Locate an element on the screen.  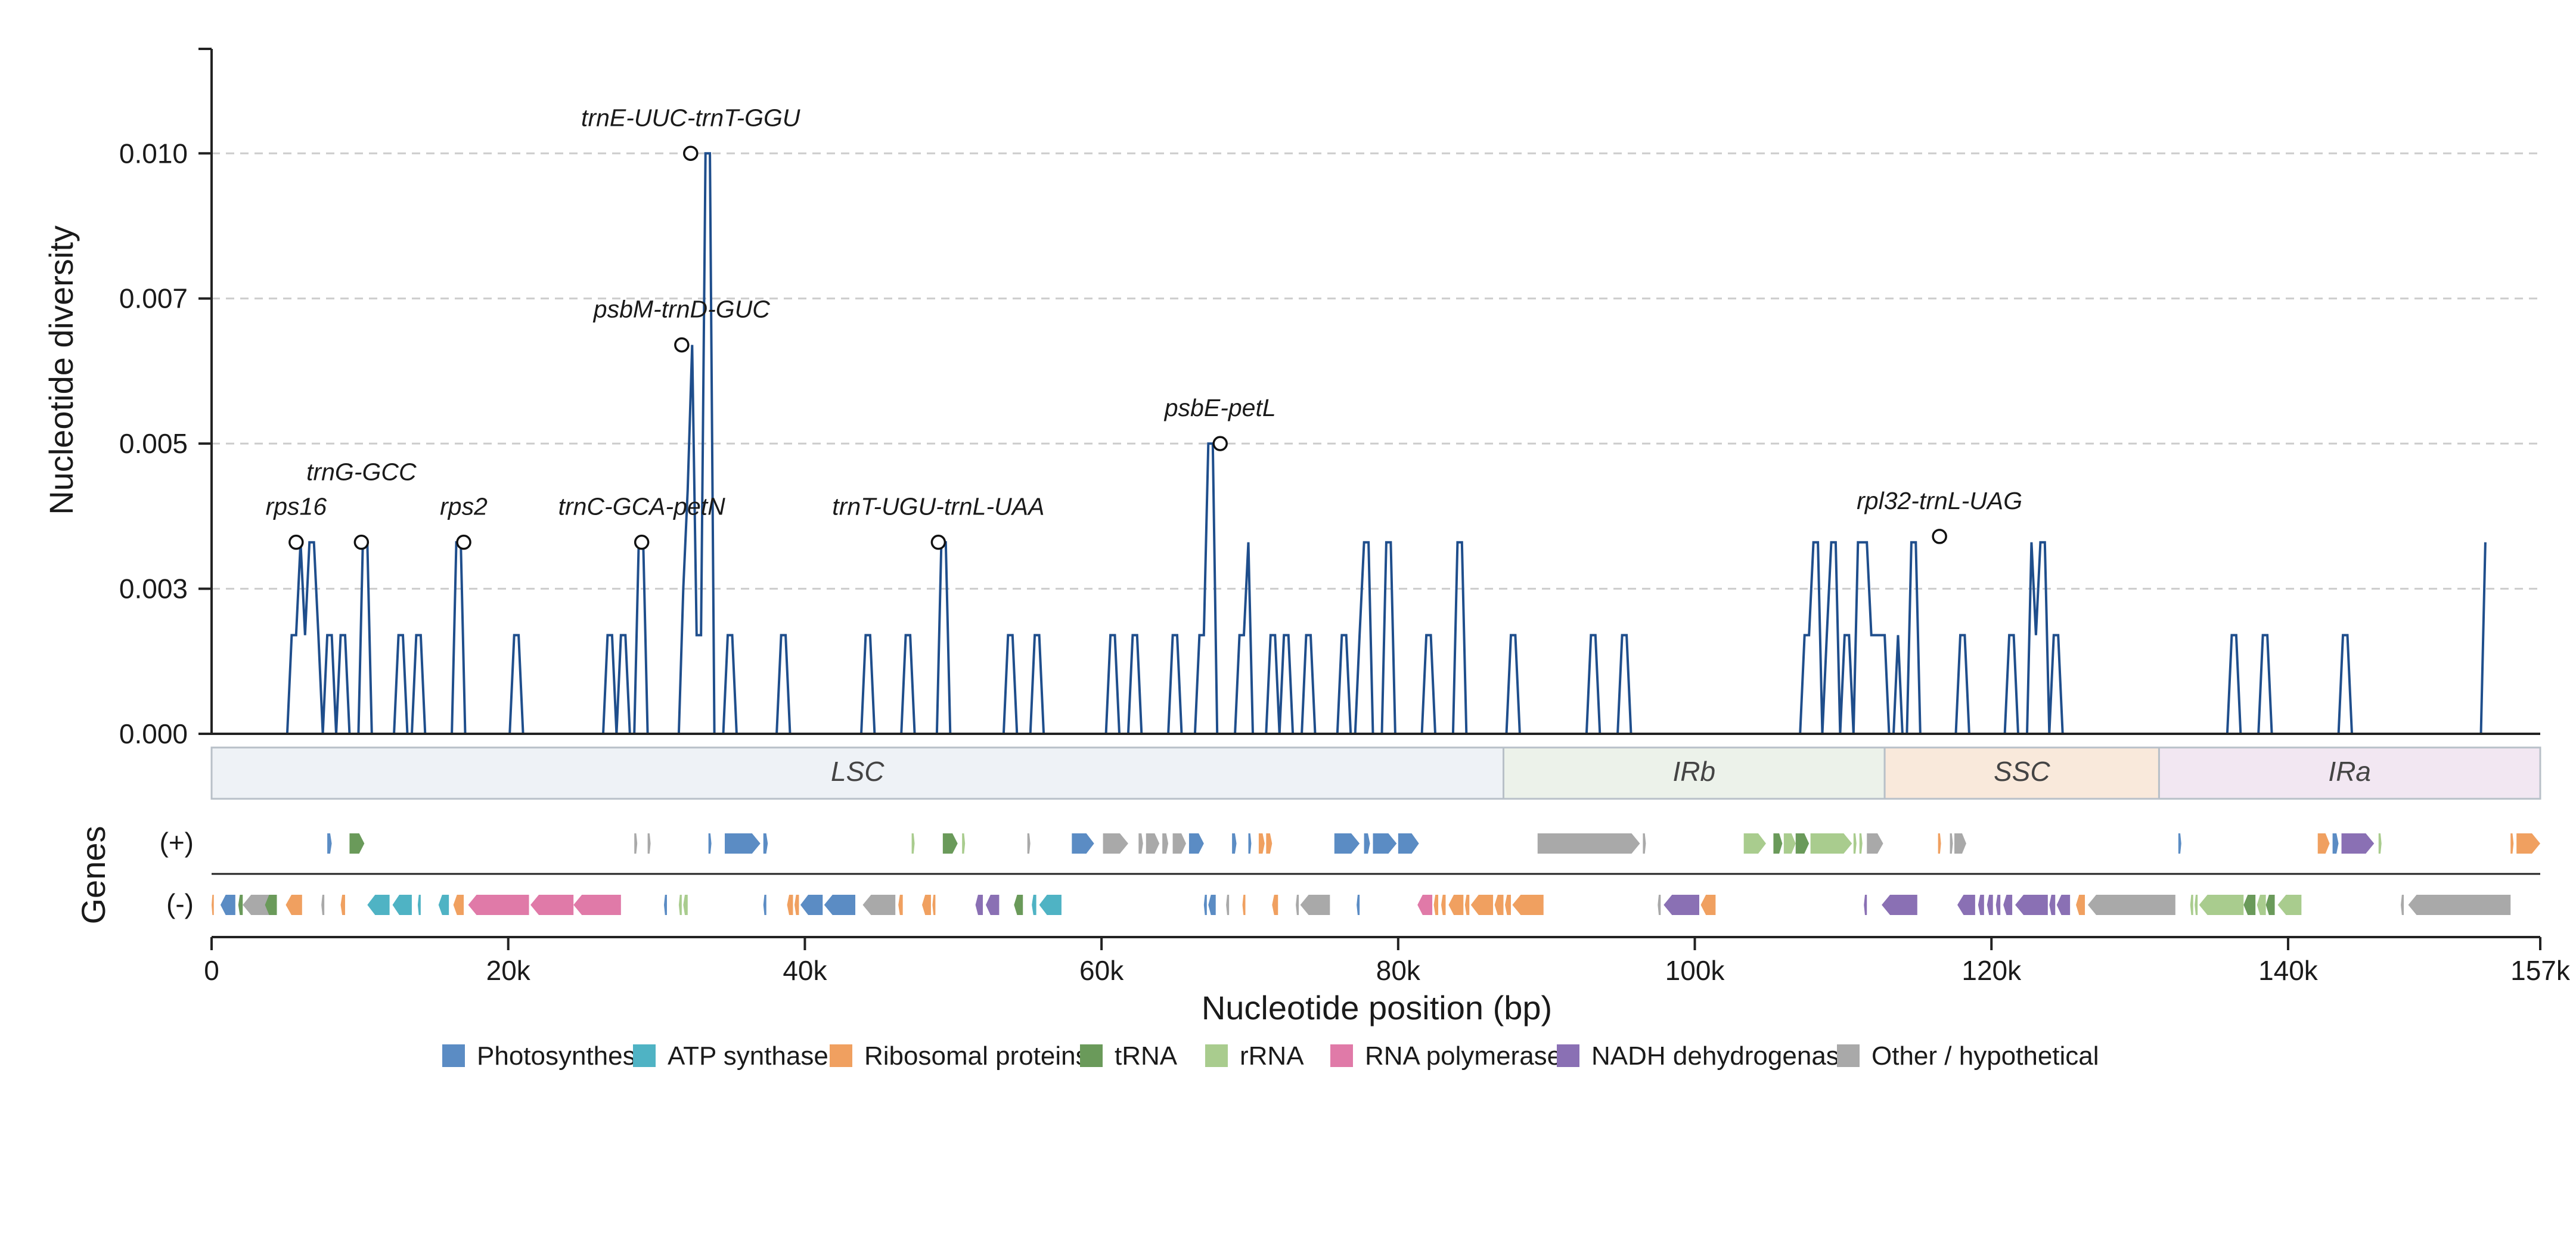
region-bar: LSC IRb SSC IRa is located at coordinates (1376, 773).